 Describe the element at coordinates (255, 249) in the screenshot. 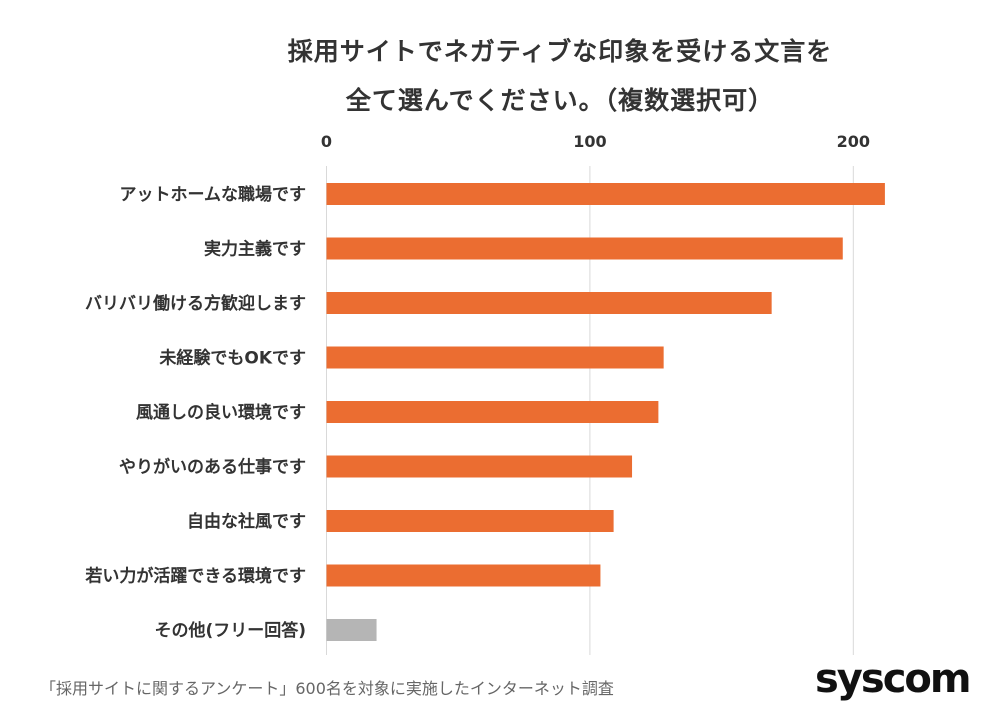

I see `category-label: 実力主義です` at that location.